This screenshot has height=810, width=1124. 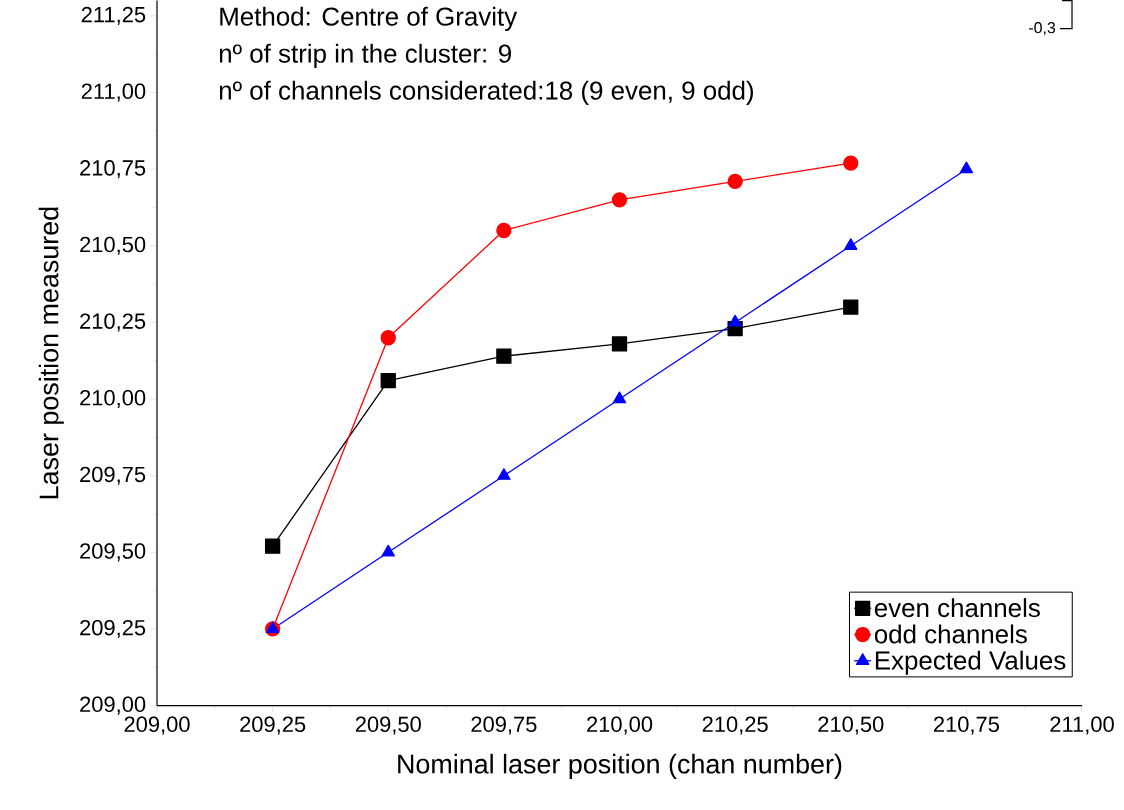 I want to click on x-tick-label: 209,00, so click(x=157, y=725).